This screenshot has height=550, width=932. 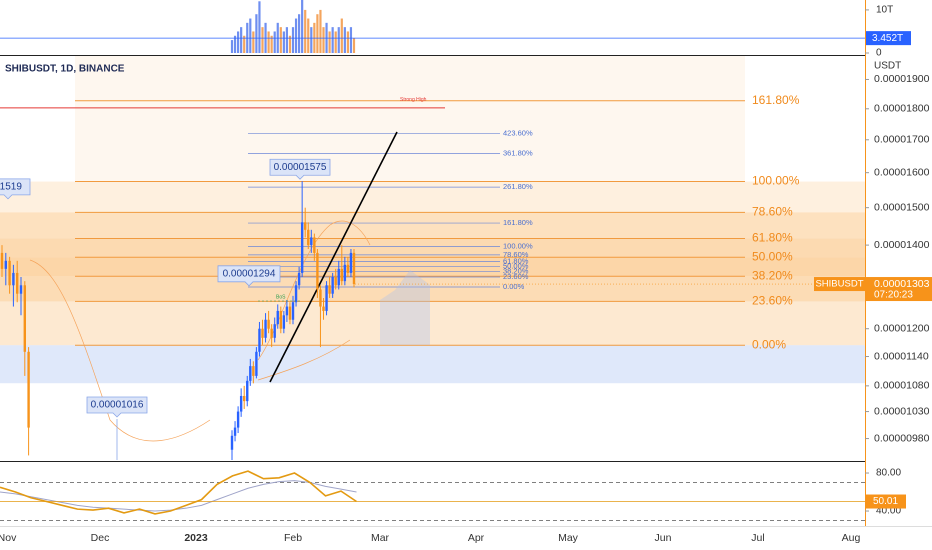 What do you see at coordinates (178, 492) in the screenshot?
I see `rsi-values` at bounding box center [178, 492].